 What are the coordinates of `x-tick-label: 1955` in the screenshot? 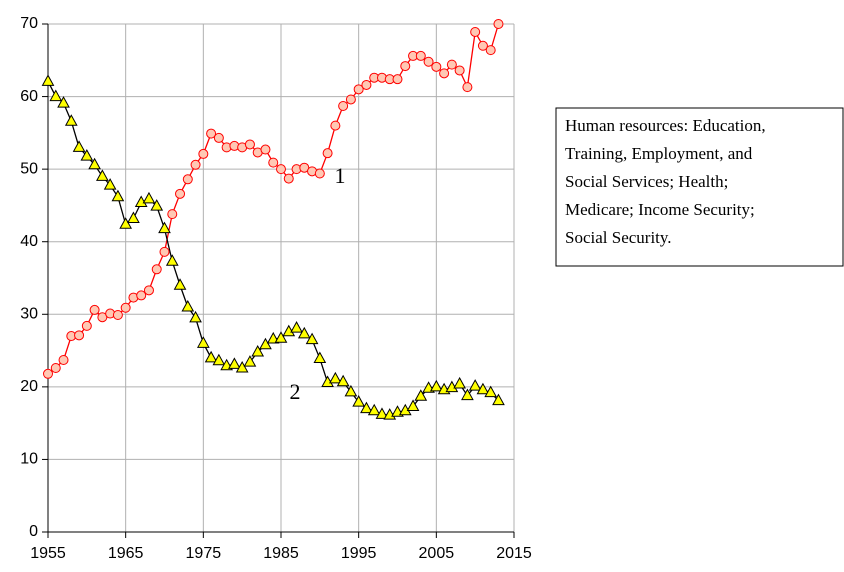 It's located at (48, 553).